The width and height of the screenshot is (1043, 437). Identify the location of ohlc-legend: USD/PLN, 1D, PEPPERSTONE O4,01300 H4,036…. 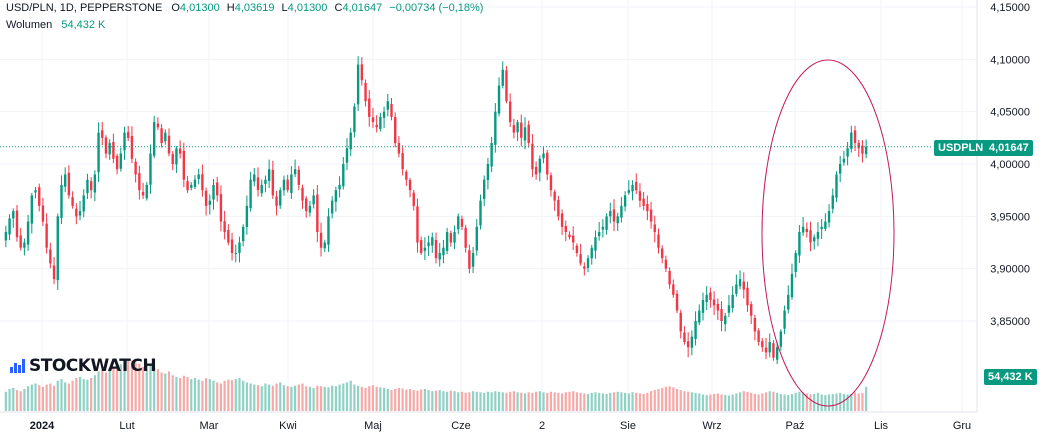
(244, 8).